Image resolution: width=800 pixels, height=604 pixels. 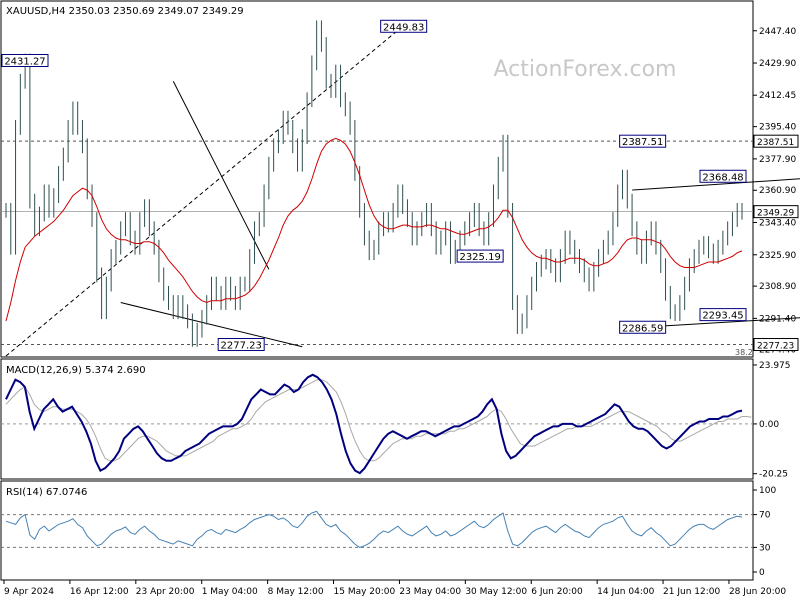 What do you see at coordinates (29, 592) in the screenshot?
I see `x-tick-label: 9 Apr 2024` at bounding box center [29, 592].